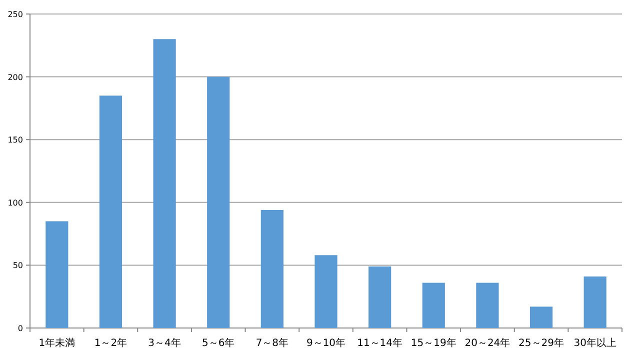 The height and width of the screenshot is (356, 630). Describe the element at coordinates (15, 77) in the screenshot. I see `y-tick-label: 200` at that location.